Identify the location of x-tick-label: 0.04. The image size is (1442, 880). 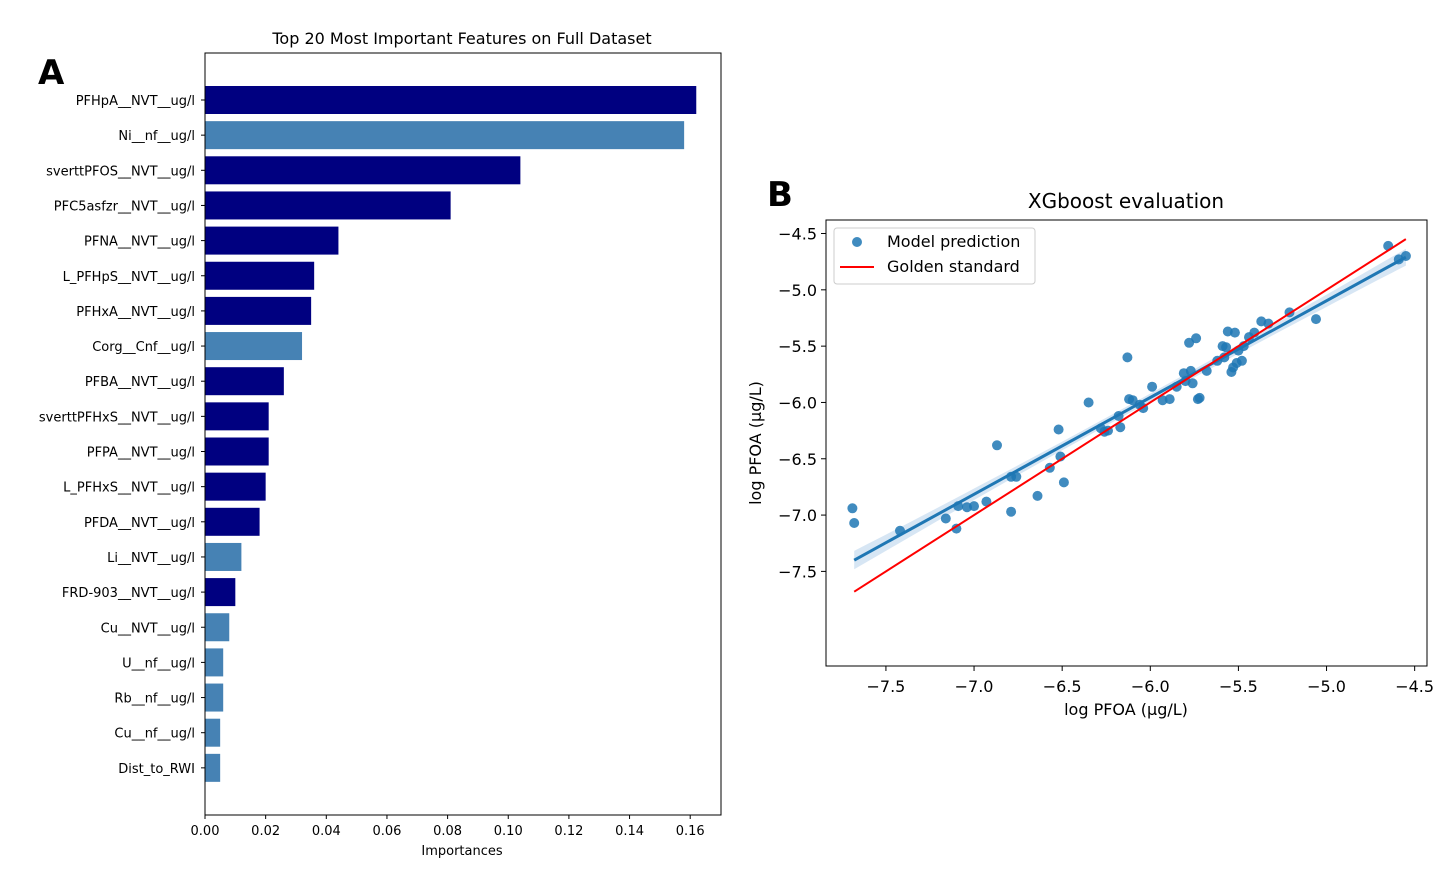
(326, 831).